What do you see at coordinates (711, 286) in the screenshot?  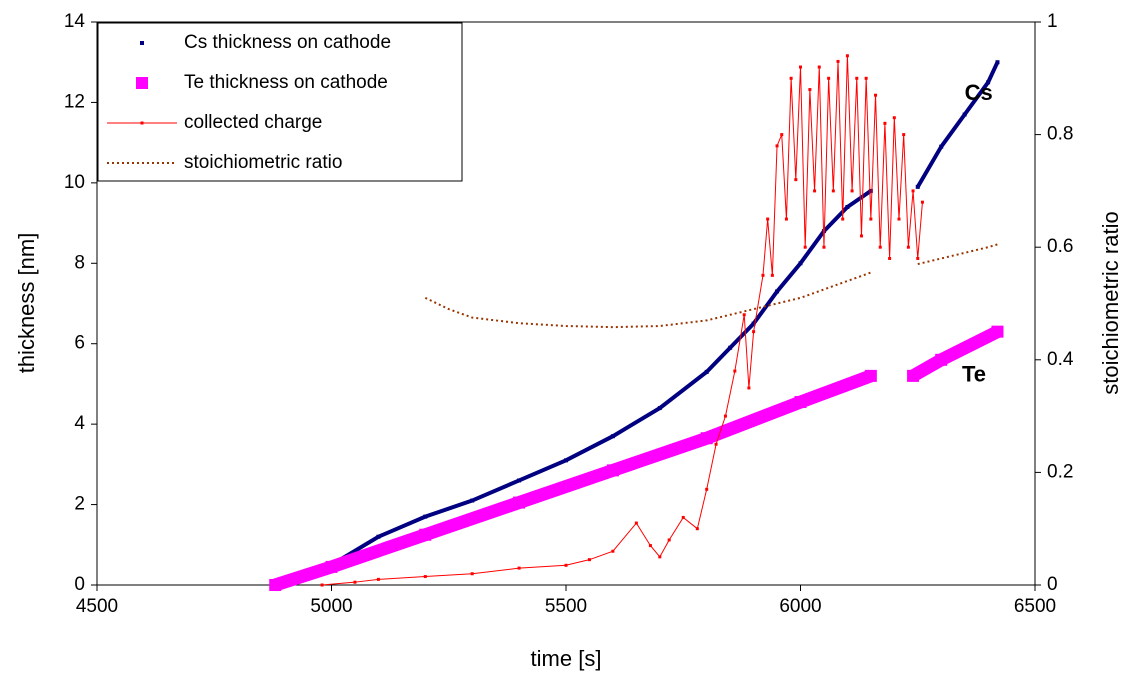 I see `series-line` at bounding box center [711, 286].